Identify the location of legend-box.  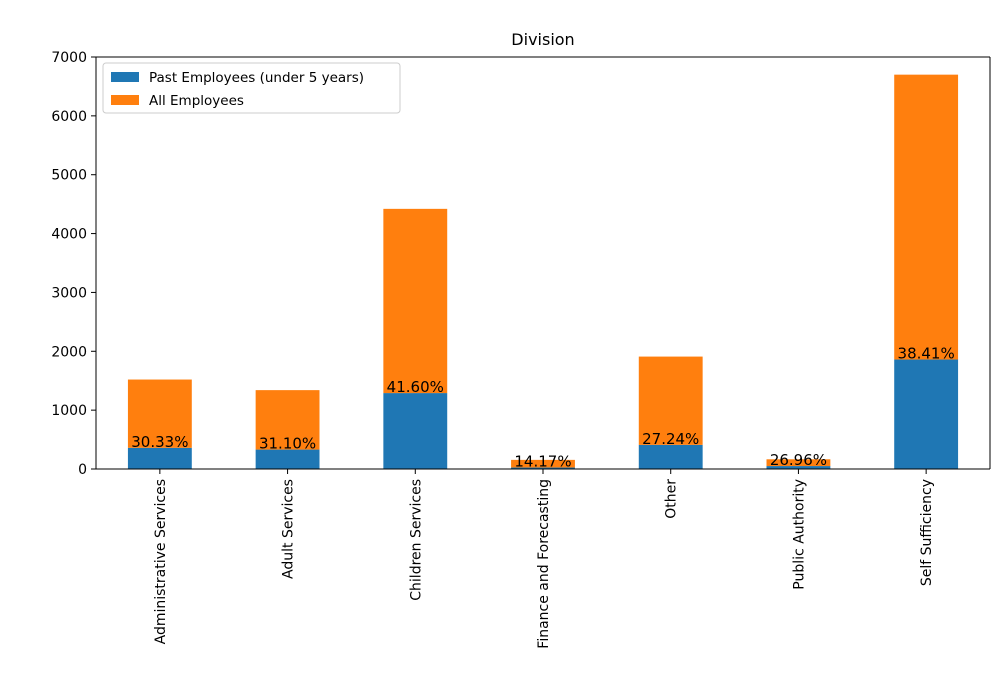
(251, 88).